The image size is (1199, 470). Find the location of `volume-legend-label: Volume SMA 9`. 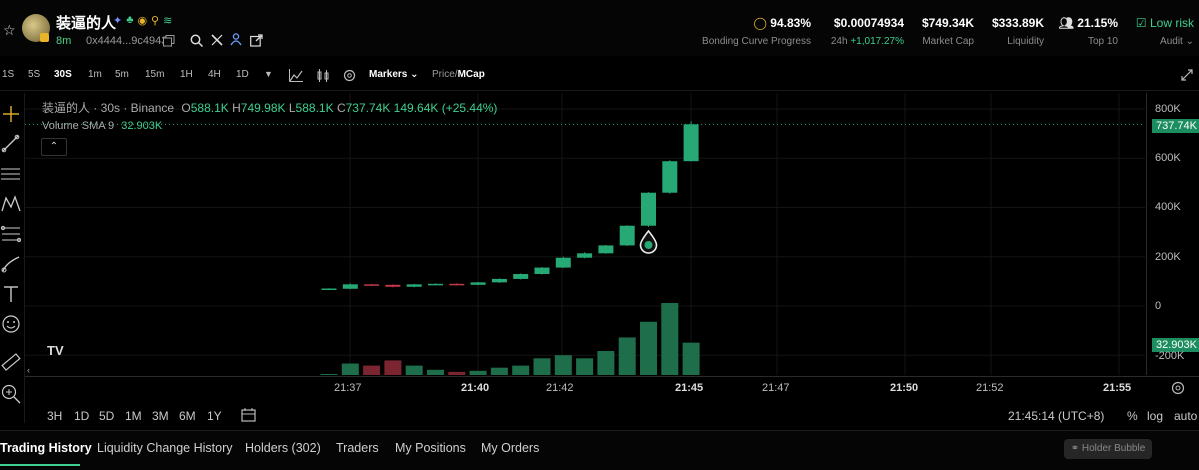

volume-legend-label: Volume SMA 9 is located at coordinates (78, 126).